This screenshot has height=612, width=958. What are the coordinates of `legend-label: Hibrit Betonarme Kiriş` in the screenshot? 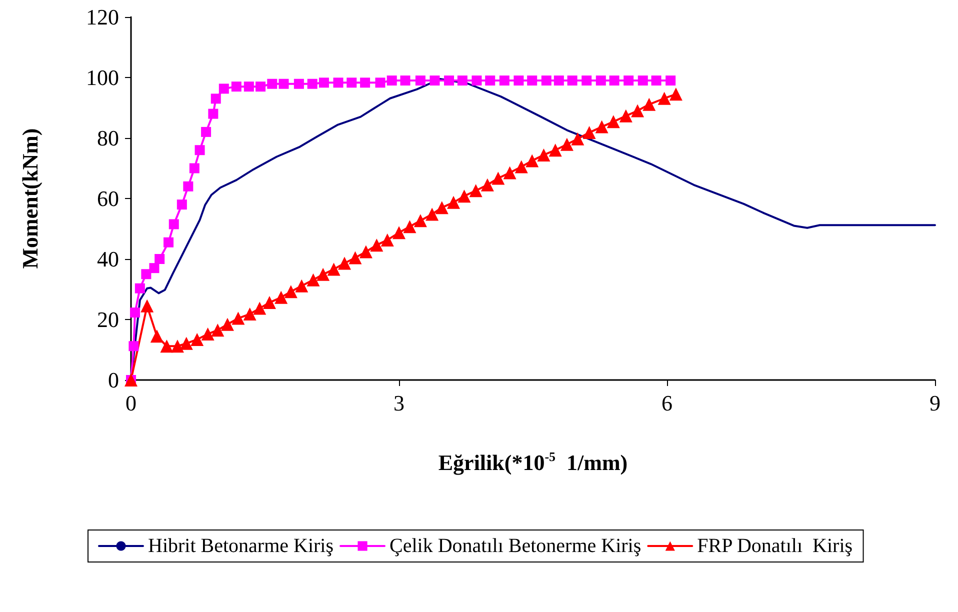 It's located at (241, 546).